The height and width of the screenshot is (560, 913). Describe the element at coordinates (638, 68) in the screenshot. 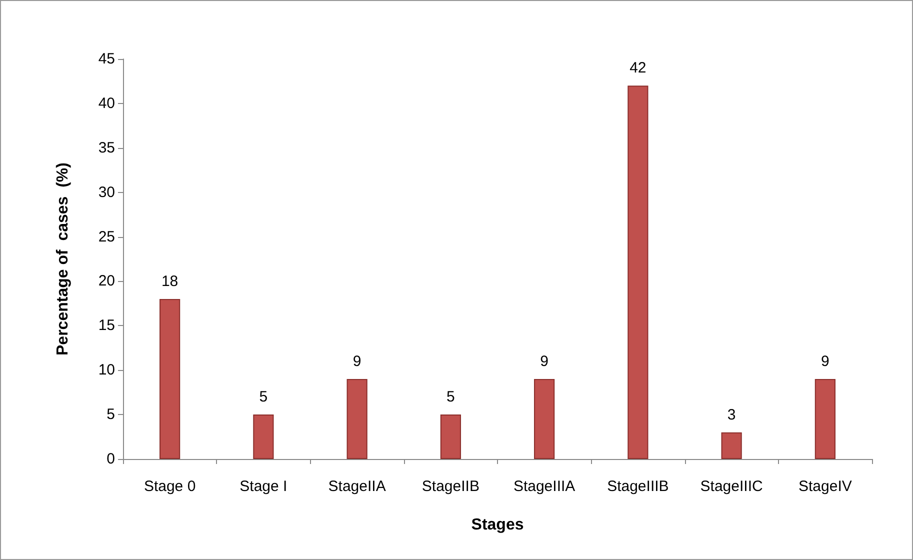

I see `data-label: 42` at that location.